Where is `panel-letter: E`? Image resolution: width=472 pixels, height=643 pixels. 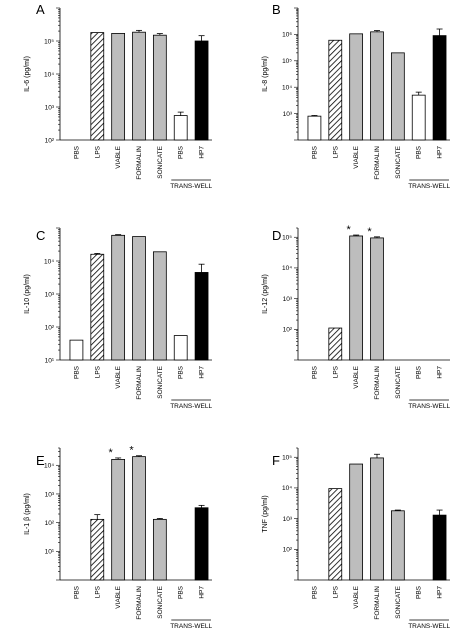 panel-letter: E is located at coordinates (40, 460).